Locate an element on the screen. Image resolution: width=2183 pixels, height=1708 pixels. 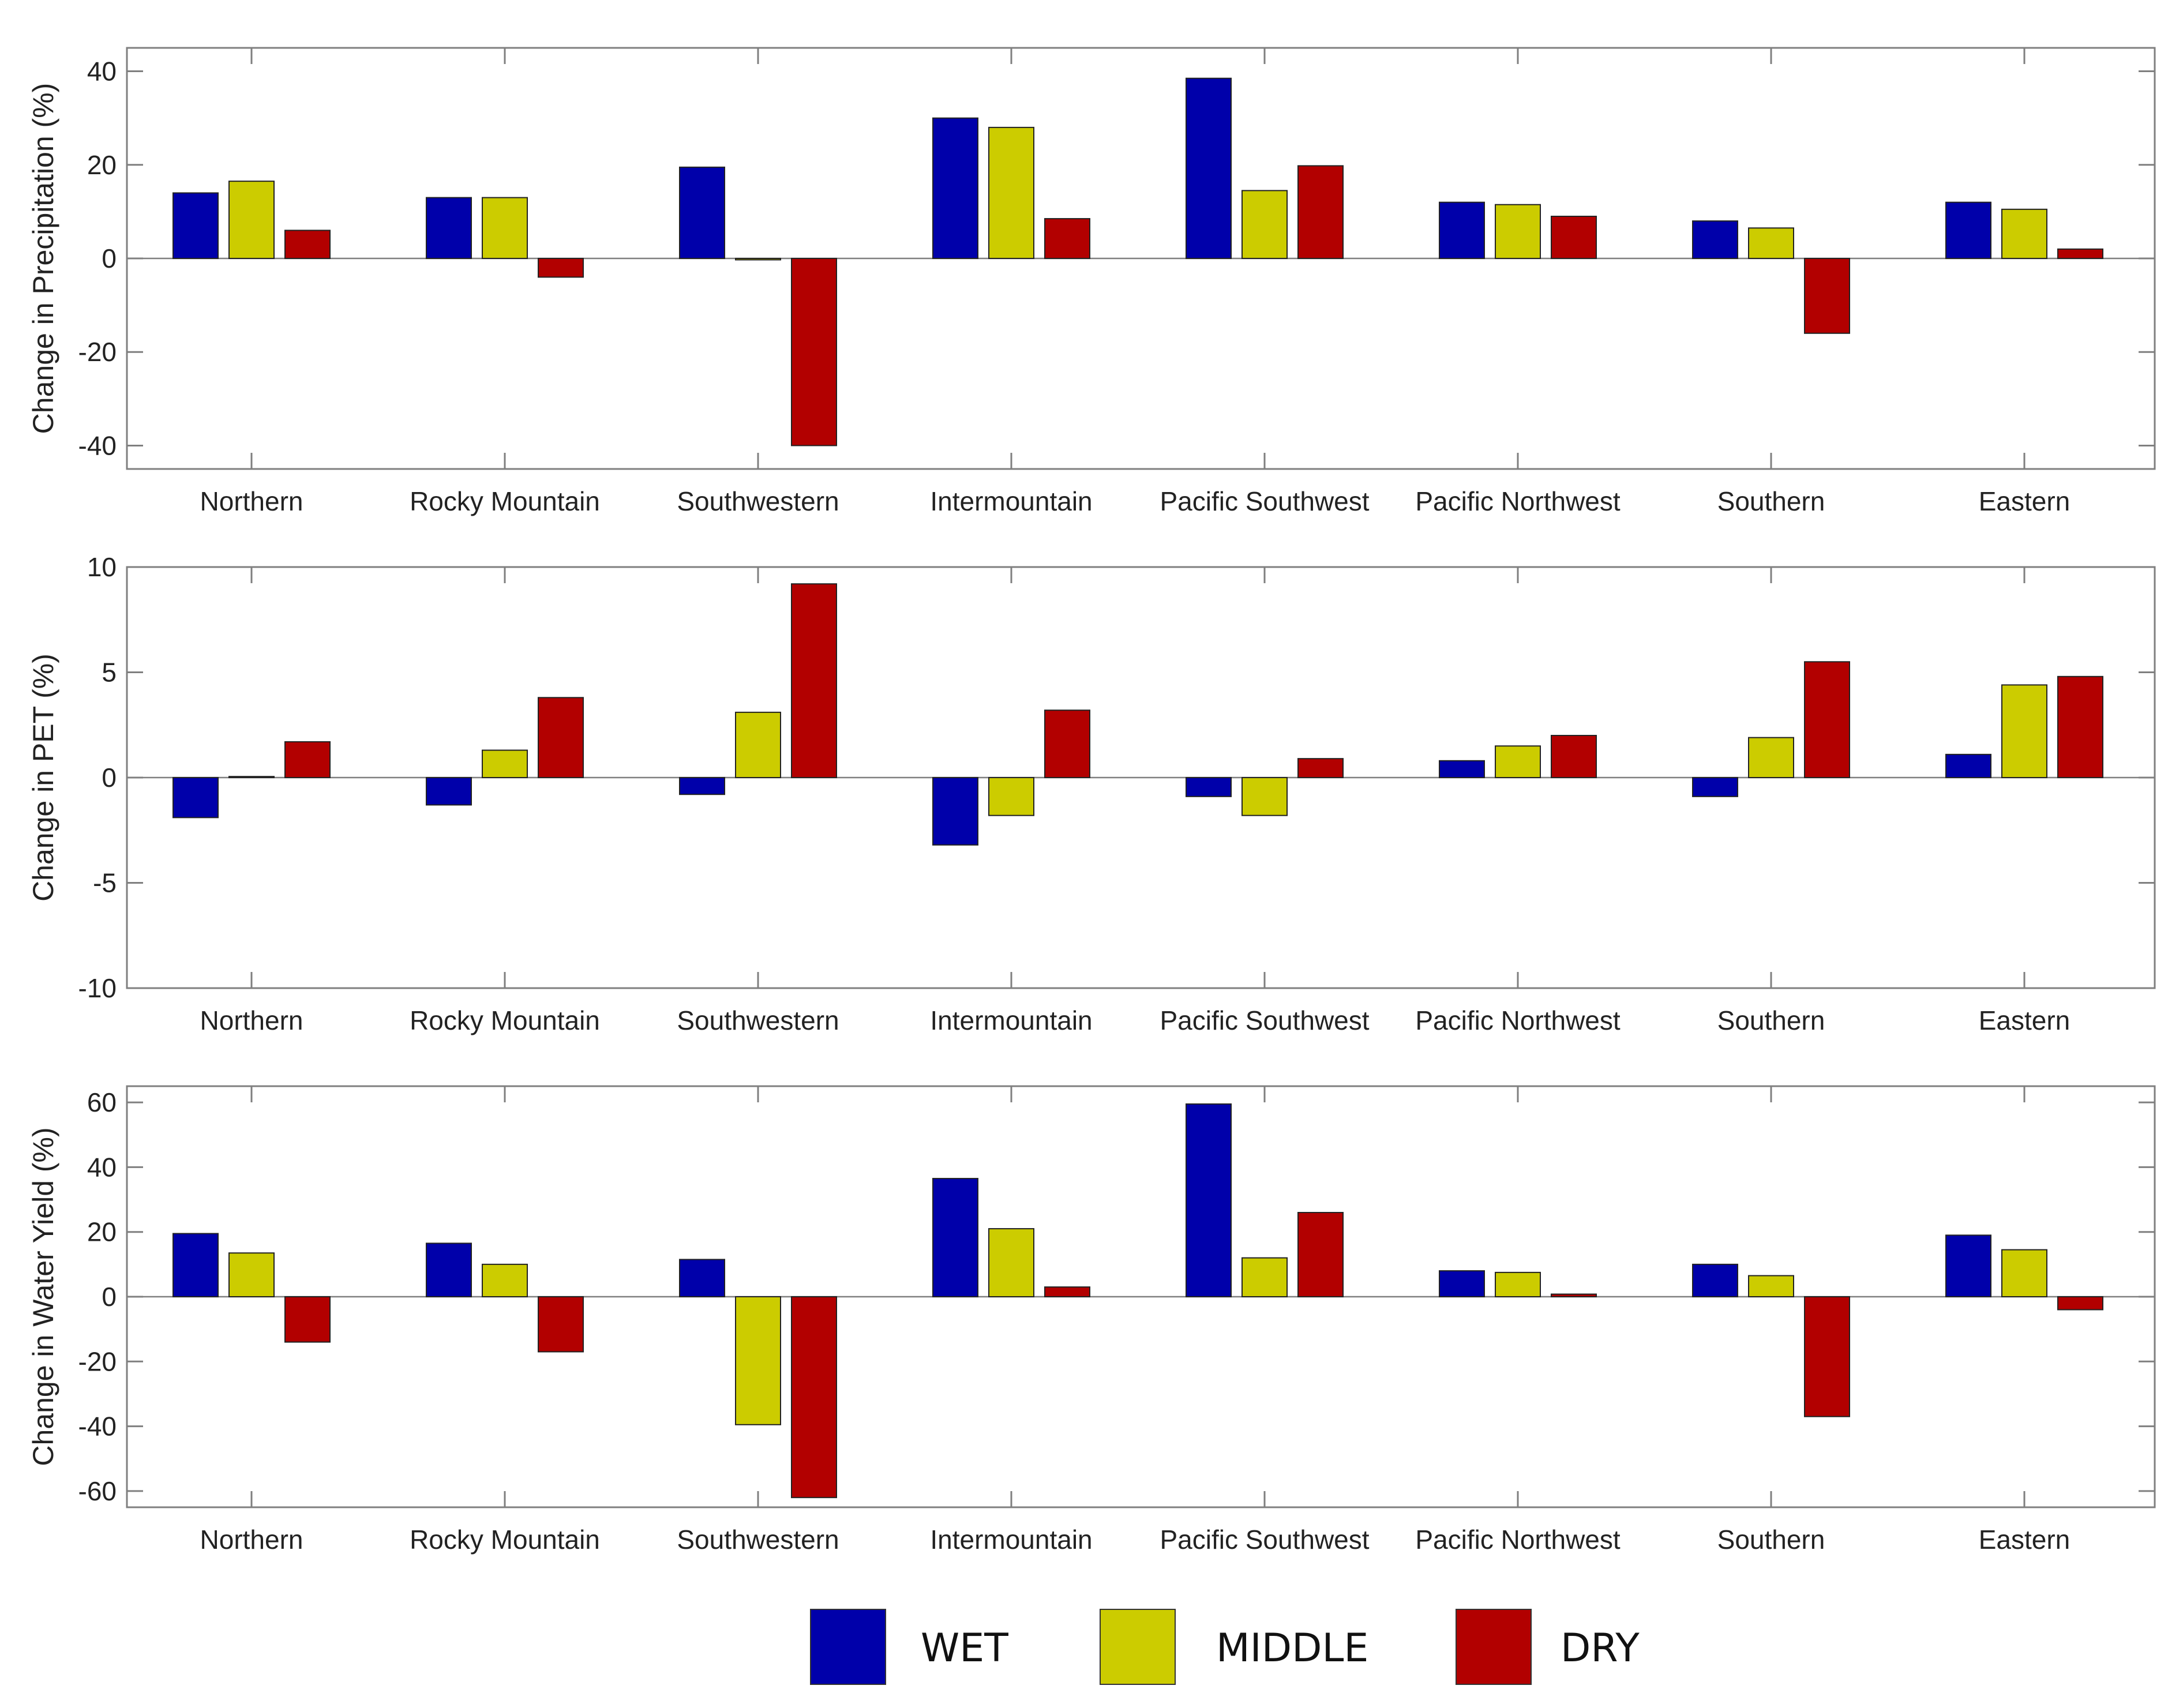
y-tick-label: -10 is located at coordinates (97, 988).